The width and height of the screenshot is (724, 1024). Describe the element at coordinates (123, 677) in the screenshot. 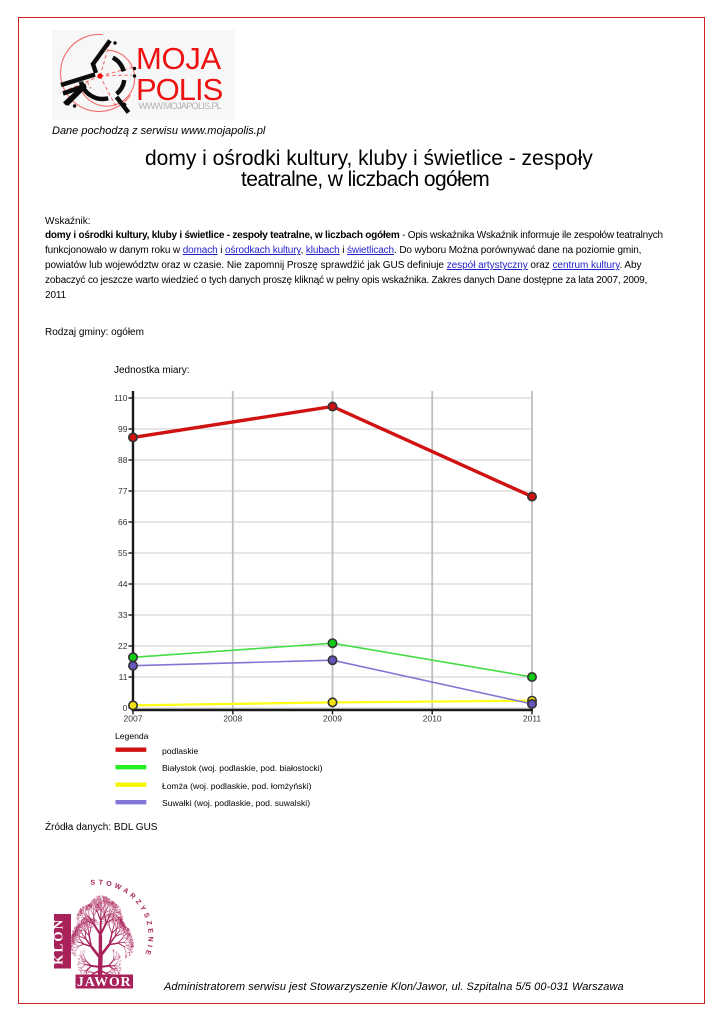

I see `svg-text: 11` at that location.